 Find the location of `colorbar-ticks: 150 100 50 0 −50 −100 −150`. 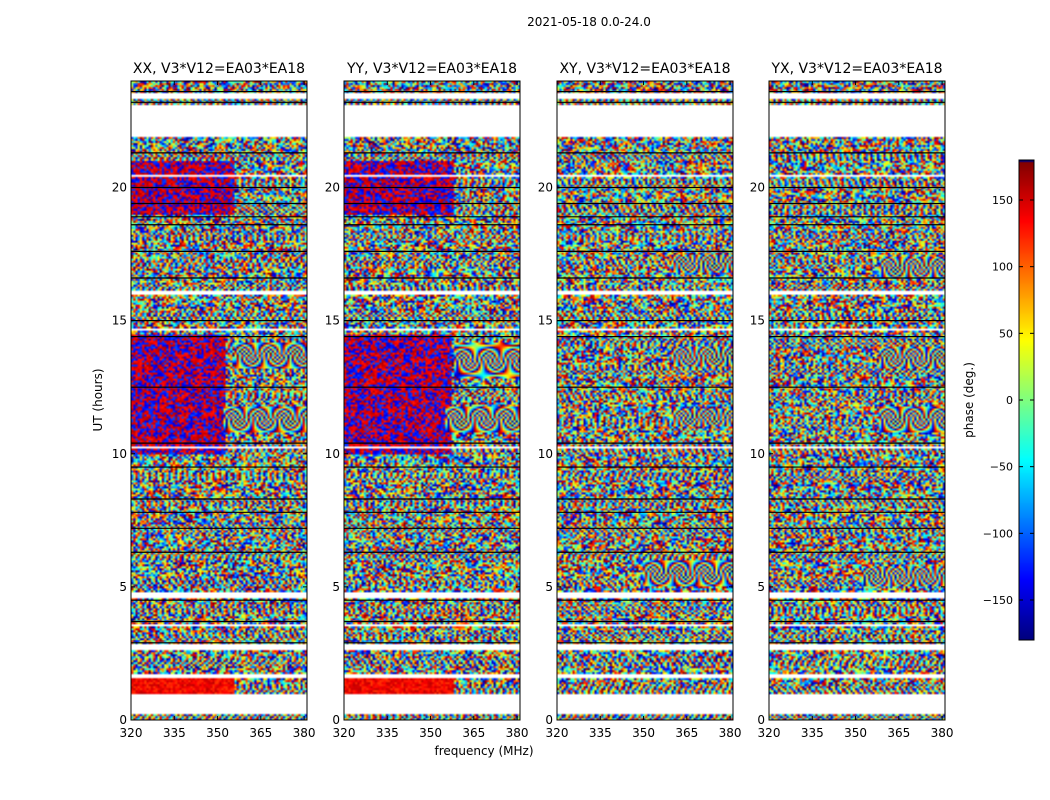

colorbar-ticks: 150 100 50 0 −50 −100 −150 is located at coordinates (1008, 400).